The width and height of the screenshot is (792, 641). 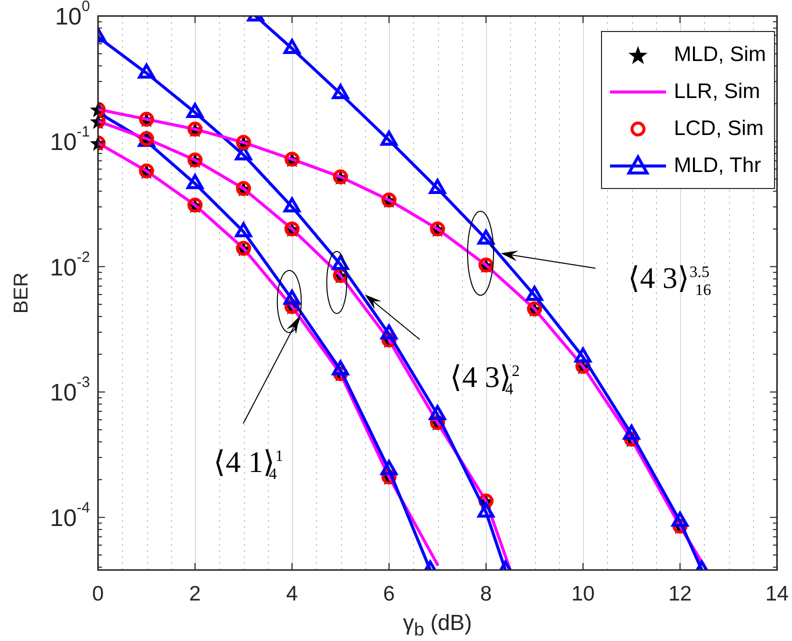 What do you see at coordinates (98, 594) in the screenshot?
I see `x-tick-label: 0` at bounding box center [98, 594].